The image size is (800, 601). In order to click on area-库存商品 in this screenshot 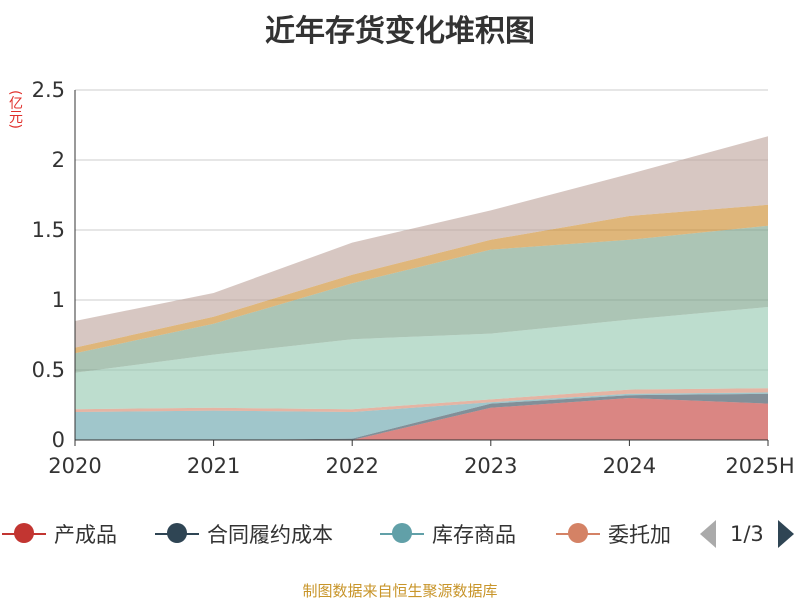, I will do `click(421, 416)`.